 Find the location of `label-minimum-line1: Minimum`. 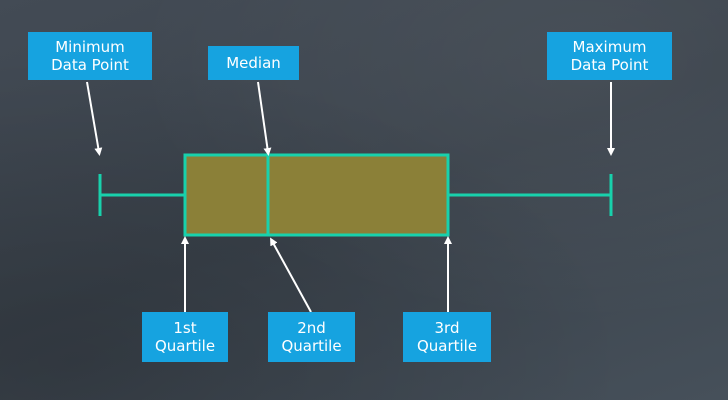

label-minimum-line1: Minimum is located at coordinates (90, 47).